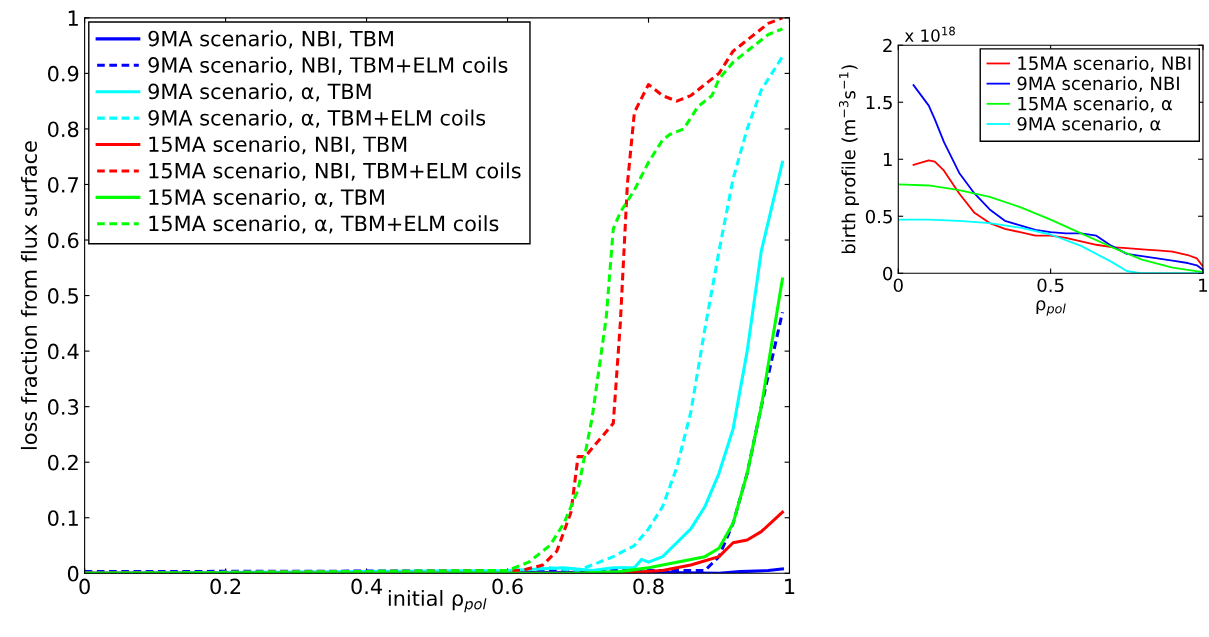 The height and width of the screenshot is (637, 1209). What do you see at coordinates (63, 184) in the screenshot?
I see `y-tick-label: 0.7` at bounding box center [63, 184].